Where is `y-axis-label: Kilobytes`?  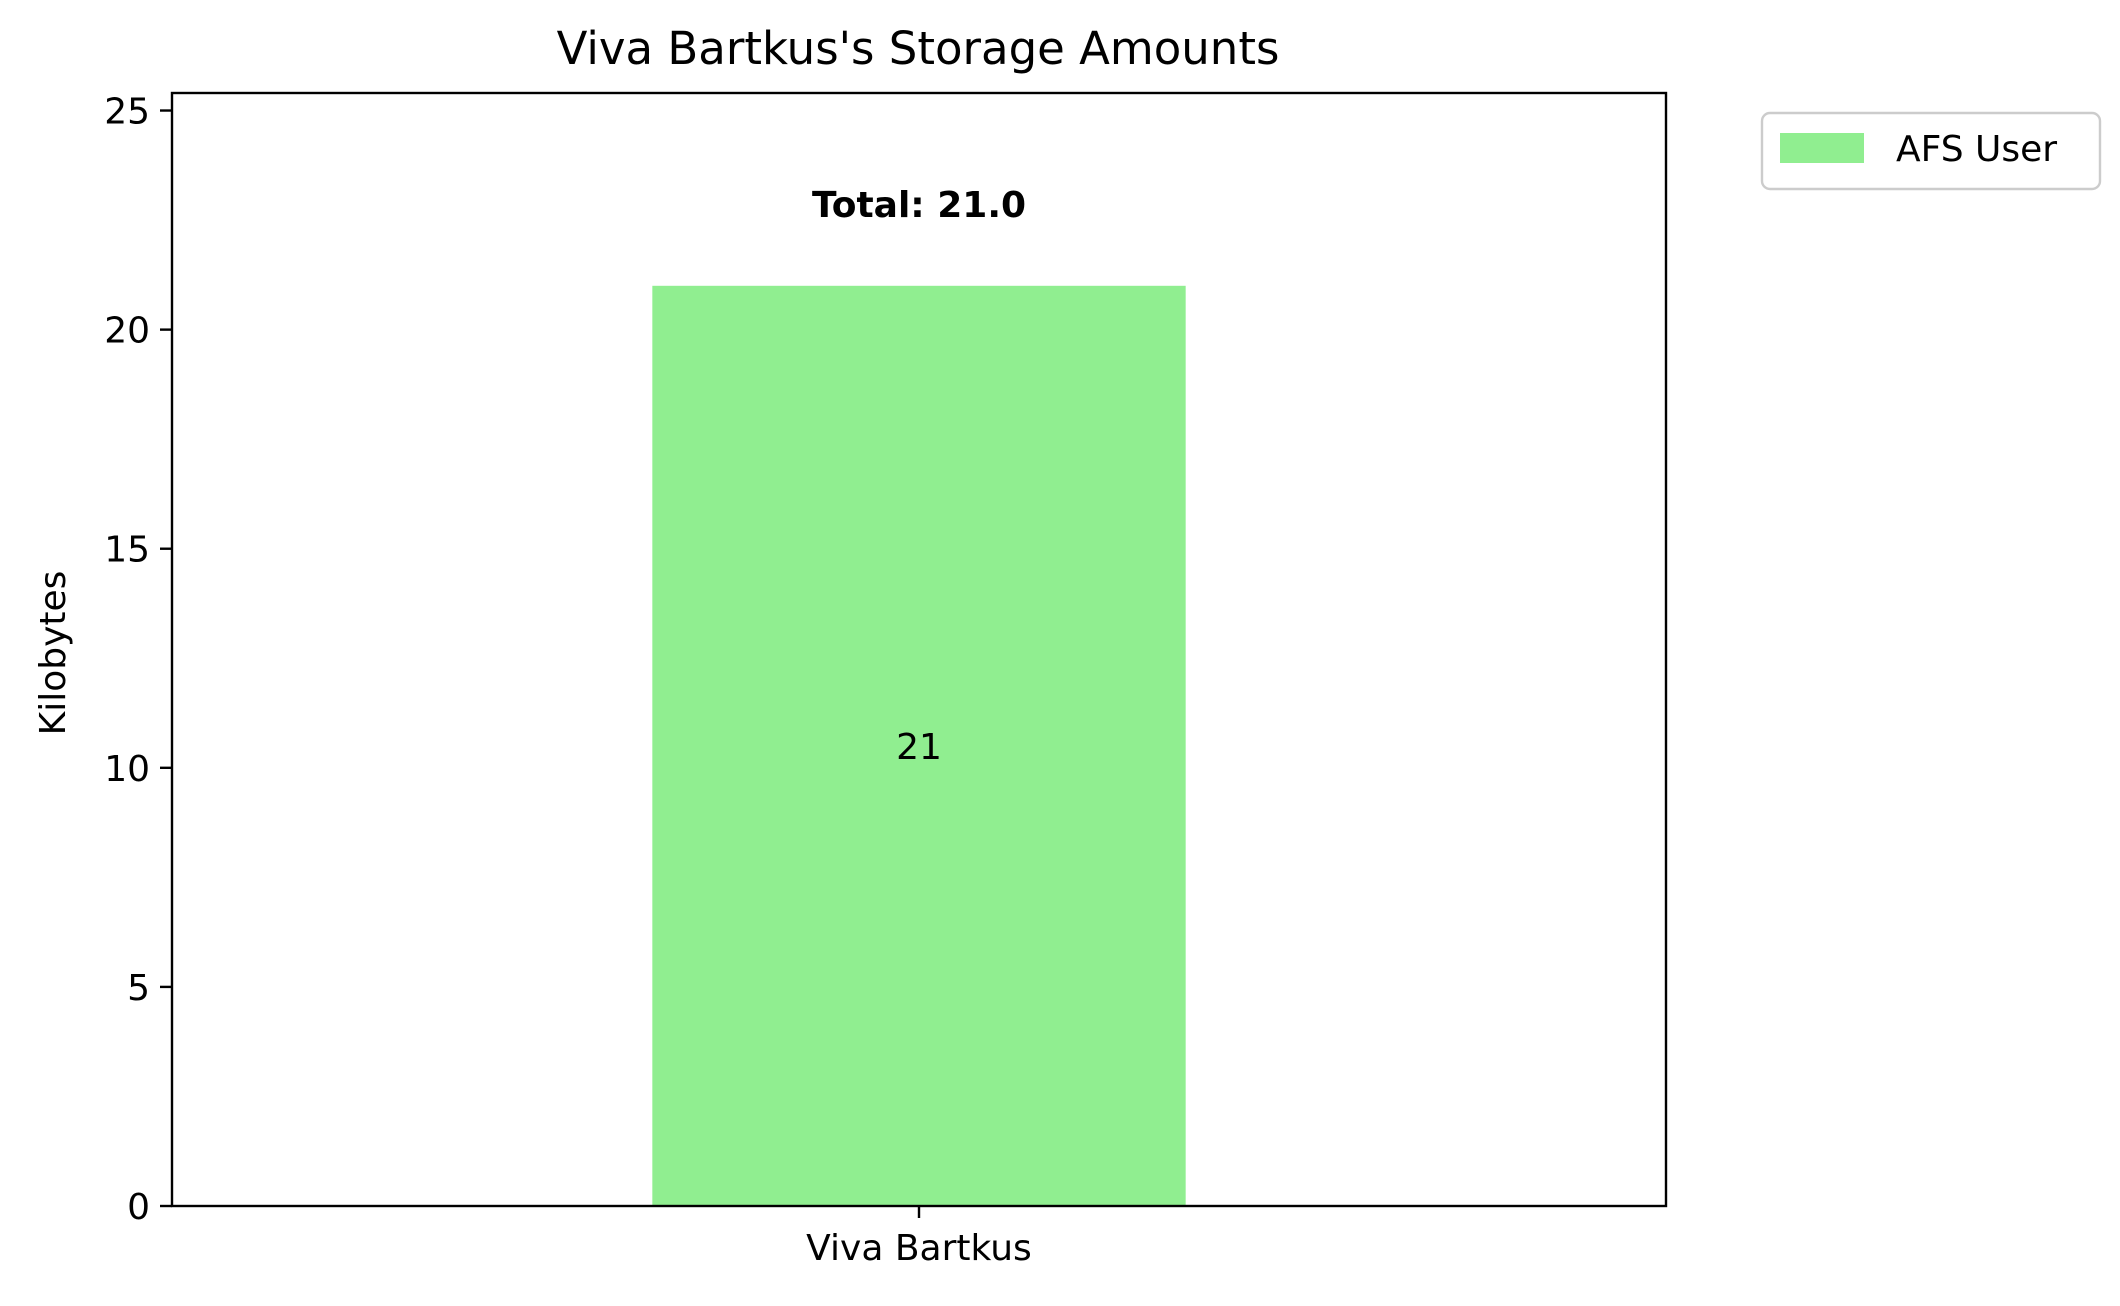
y-axis-label: Kilobytes is located at coordinates (53, 653).